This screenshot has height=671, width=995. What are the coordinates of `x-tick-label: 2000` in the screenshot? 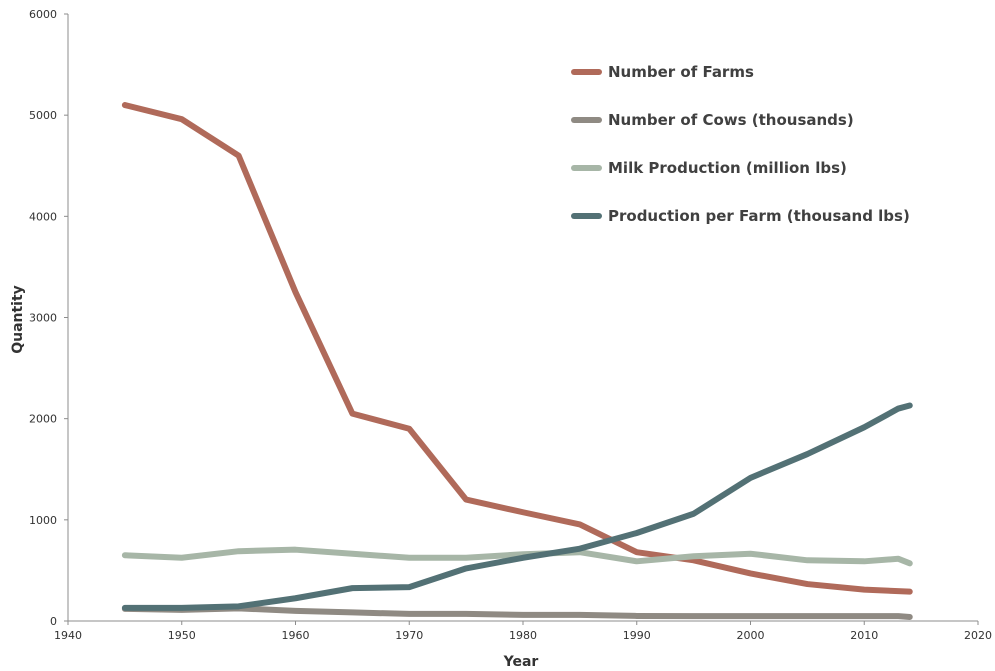 It's located at (751, 635).